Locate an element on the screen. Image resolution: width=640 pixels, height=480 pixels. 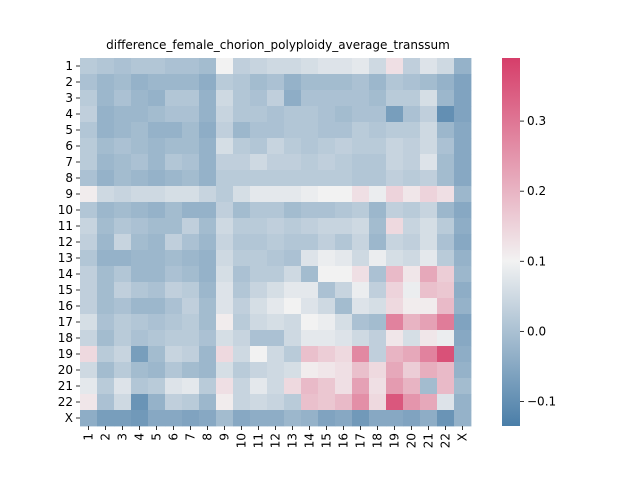
col-tick-label: 18 is located at coordinates (378, 440).